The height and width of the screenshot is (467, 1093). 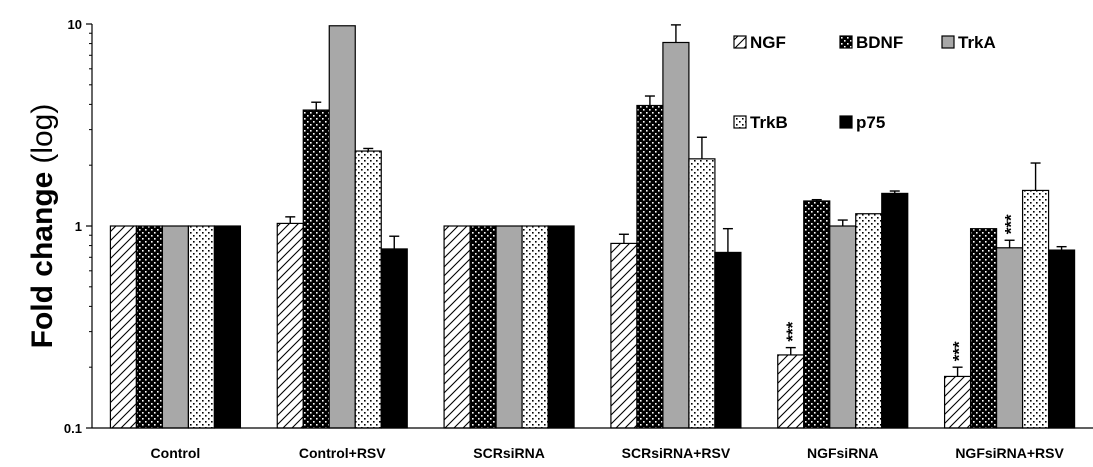 I want to click on legend-label: TrkB, so click(x=769, y=122).